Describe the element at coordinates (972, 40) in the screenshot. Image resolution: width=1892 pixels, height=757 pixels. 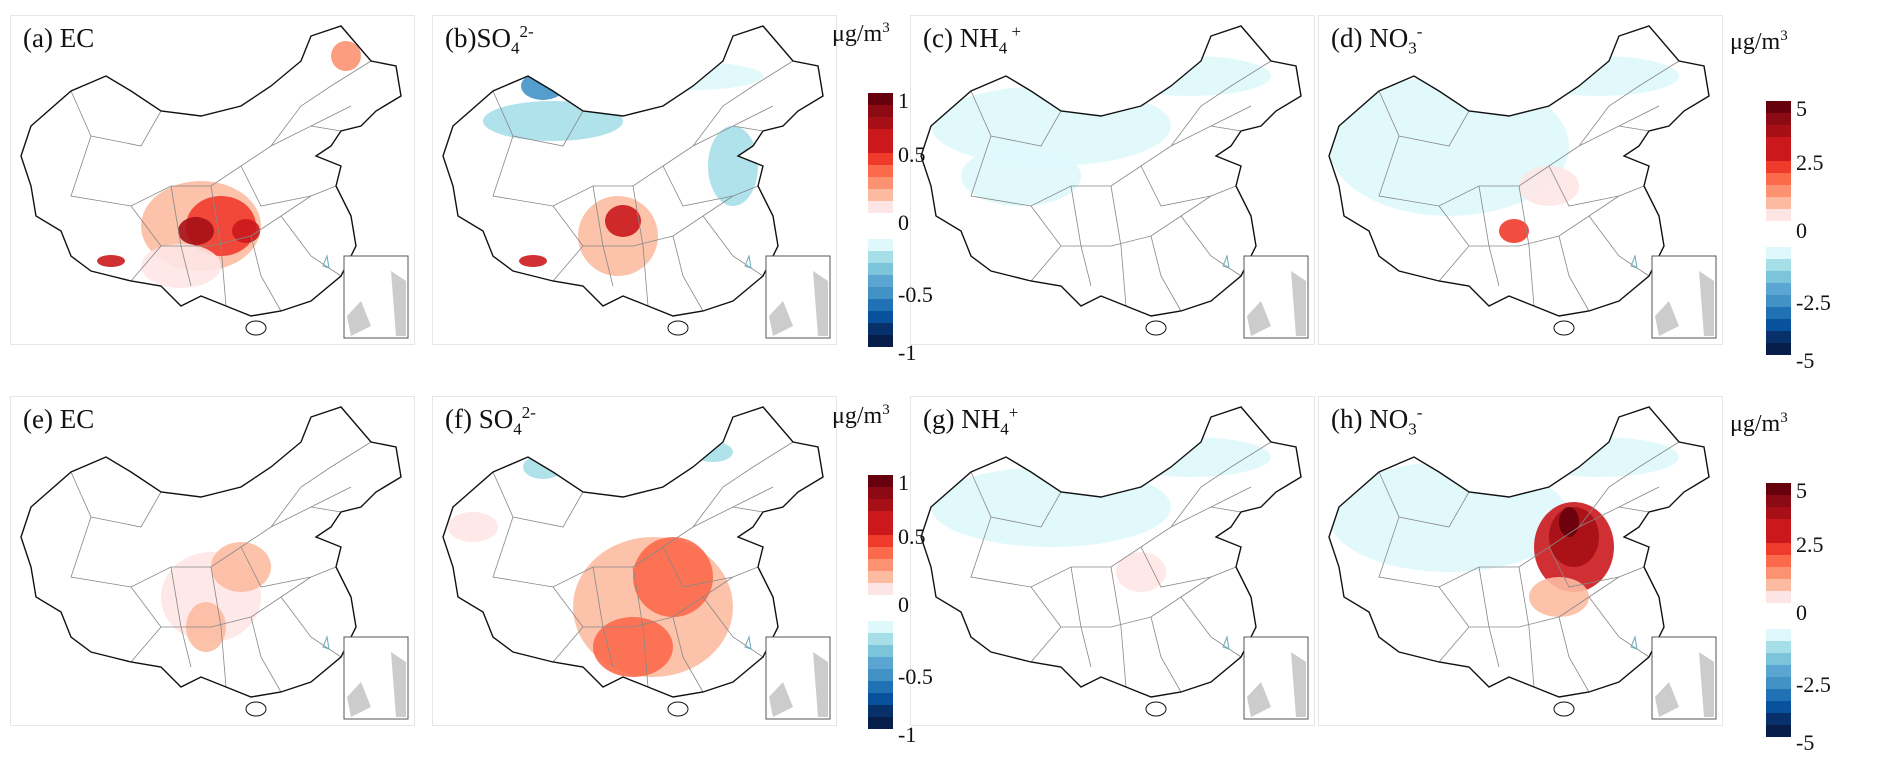
I see `panel-label: (c) NH4 +` at that location.